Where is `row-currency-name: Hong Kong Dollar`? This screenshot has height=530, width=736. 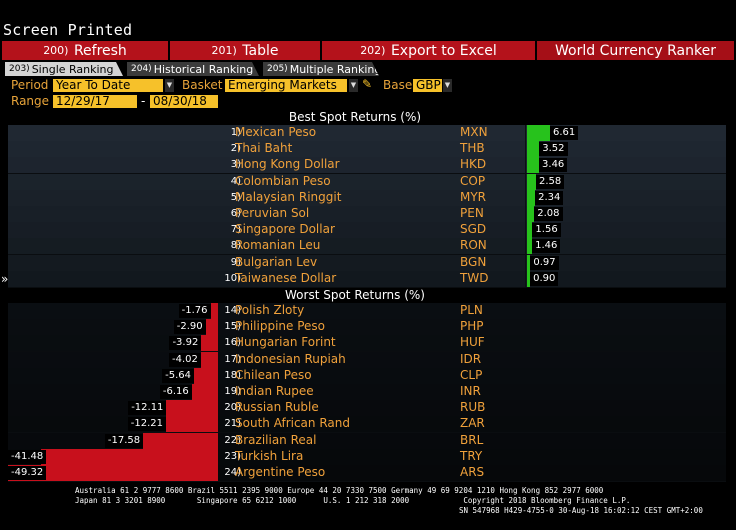 row-currency-name: Hong Kong Dollar is located at coordinates (287, 164).